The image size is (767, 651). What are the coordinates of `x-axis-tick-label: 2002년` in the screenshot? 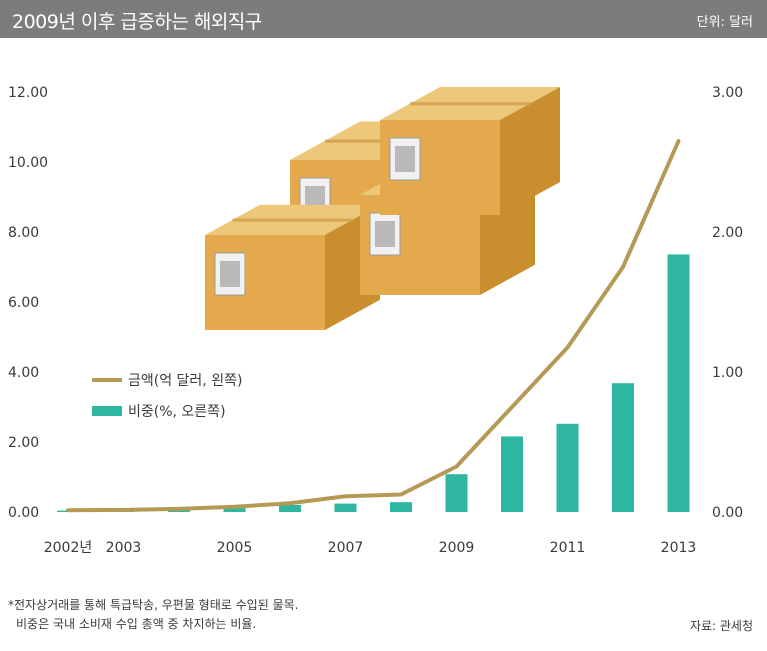 It's located at (68, 548).